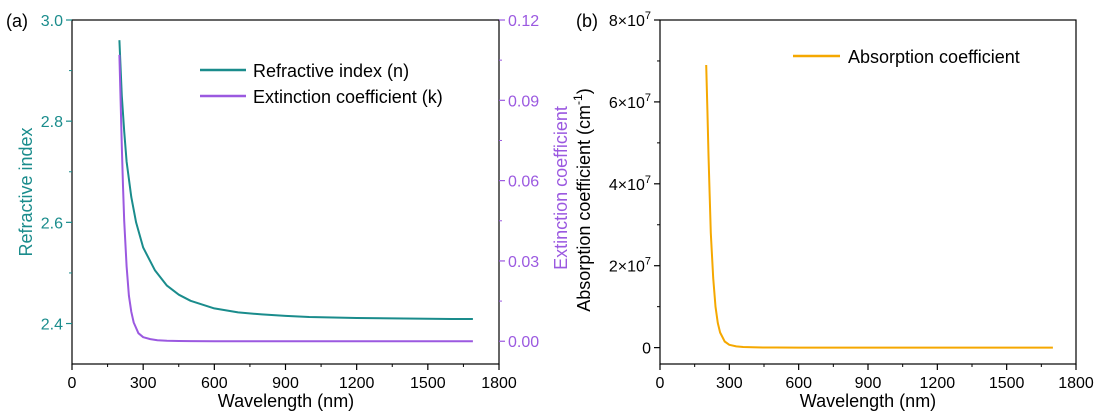 The width and height of the screenshot is (1108, 415). I want to click on panel-b-label: (b), so click(587, 21).